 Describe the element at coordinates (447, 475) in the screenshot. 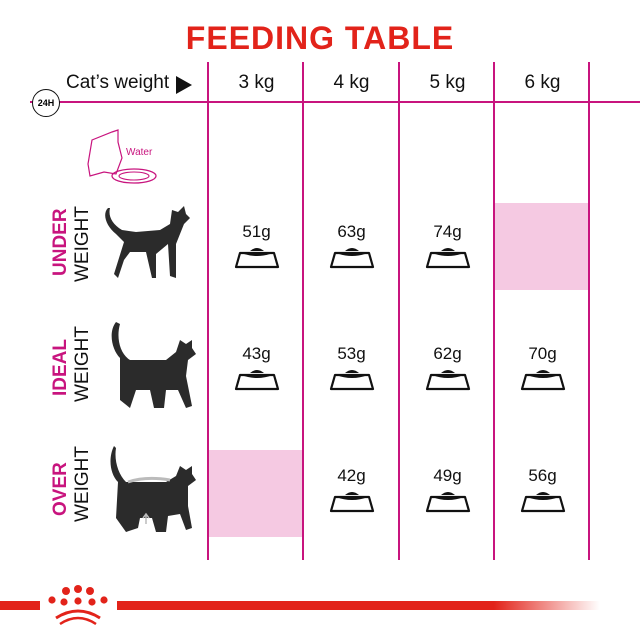

I see `feeding-amount: 49g` at that location.